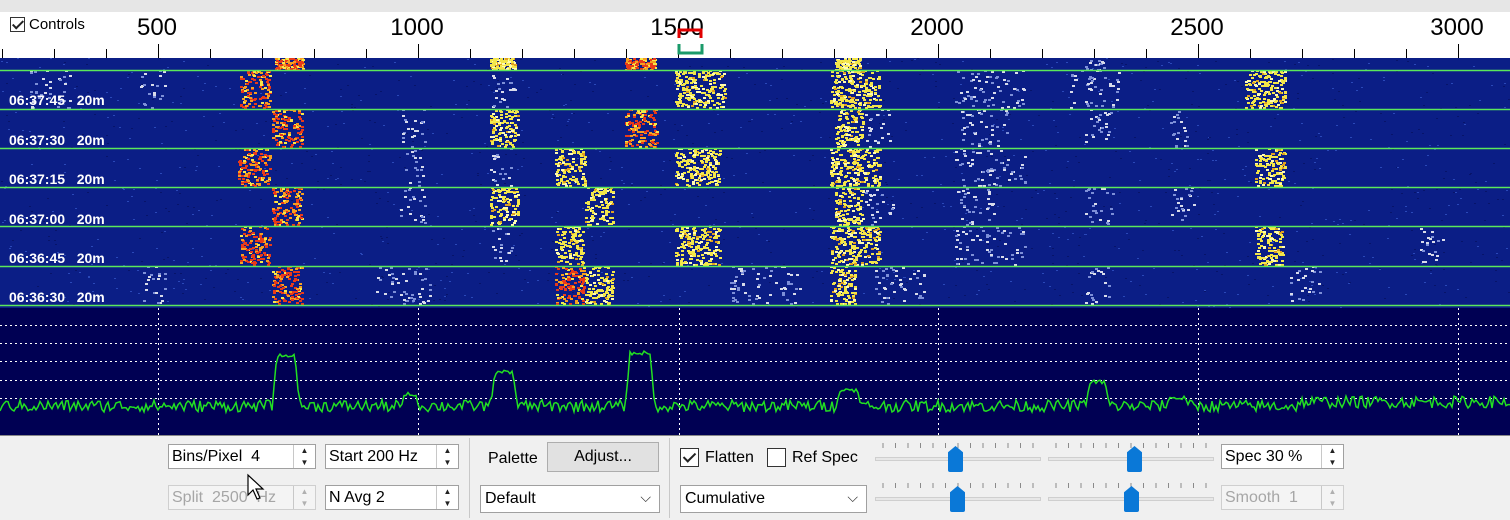 The width and height of the screenshot is (1510, 520). I want to click on palette-select: Default ⌵, so click(570, 499).